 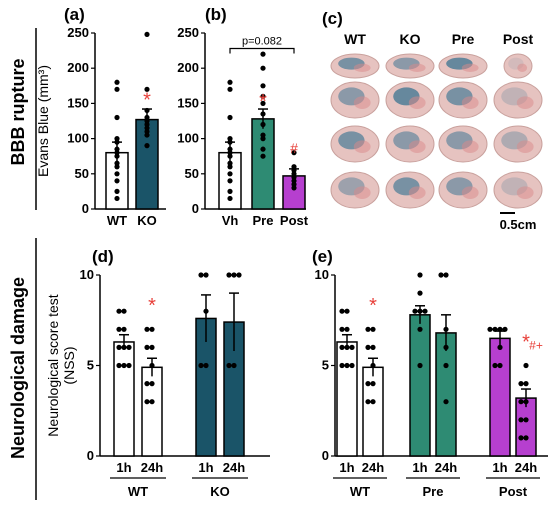 What do you see at coordinates (195, 208) in the screenshot?
I see `y-tick-label: 0` at bounding box center [195, 208].